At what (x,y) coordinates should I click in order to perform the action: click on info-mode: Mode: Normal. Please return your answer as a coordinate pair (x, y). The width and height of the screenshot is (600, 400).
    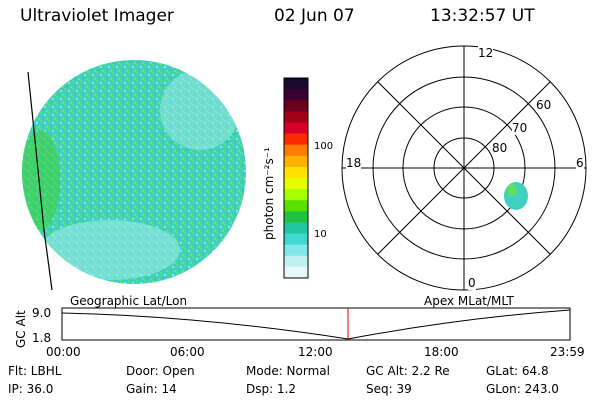
    Looking at the image, I should click on (288, 371).